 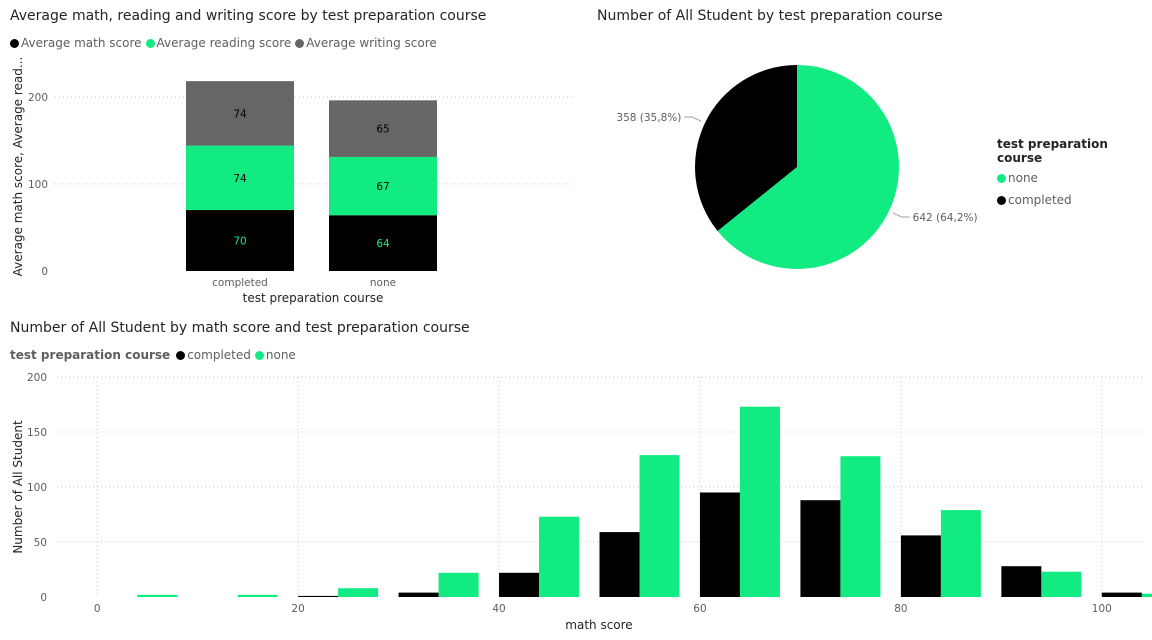 I want to click on data-label: 64, so click(x=383, y=244).